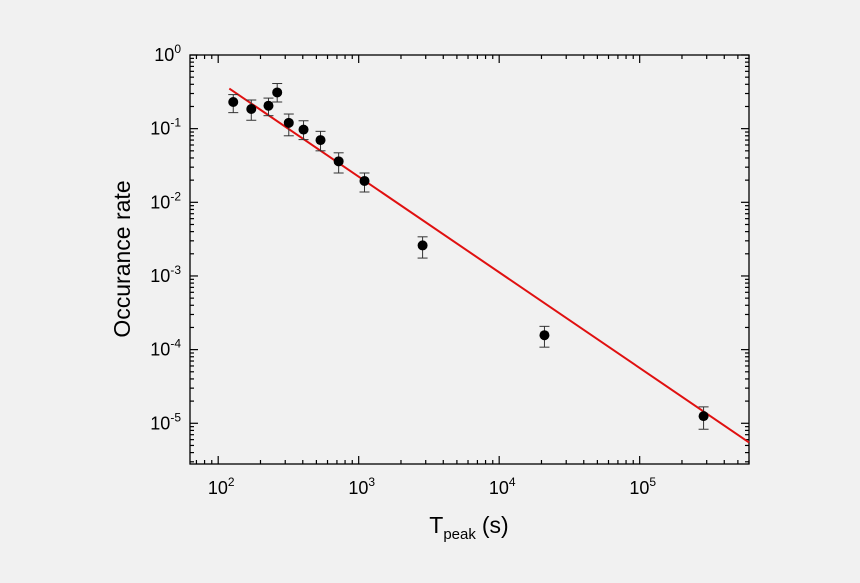 Image resolution: width=860 pixels, height=583 pixels. What do you see at coordinates (122, 258) in the screenshot?
I see `y-axis-label: Occurance rate` at bounding box center [122, 258].